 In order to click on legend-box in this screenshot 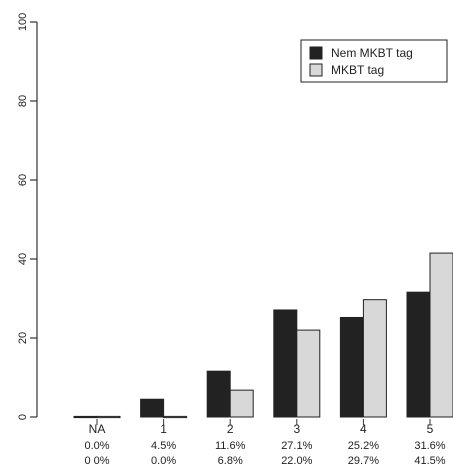, I will do `click(374, 61)`.